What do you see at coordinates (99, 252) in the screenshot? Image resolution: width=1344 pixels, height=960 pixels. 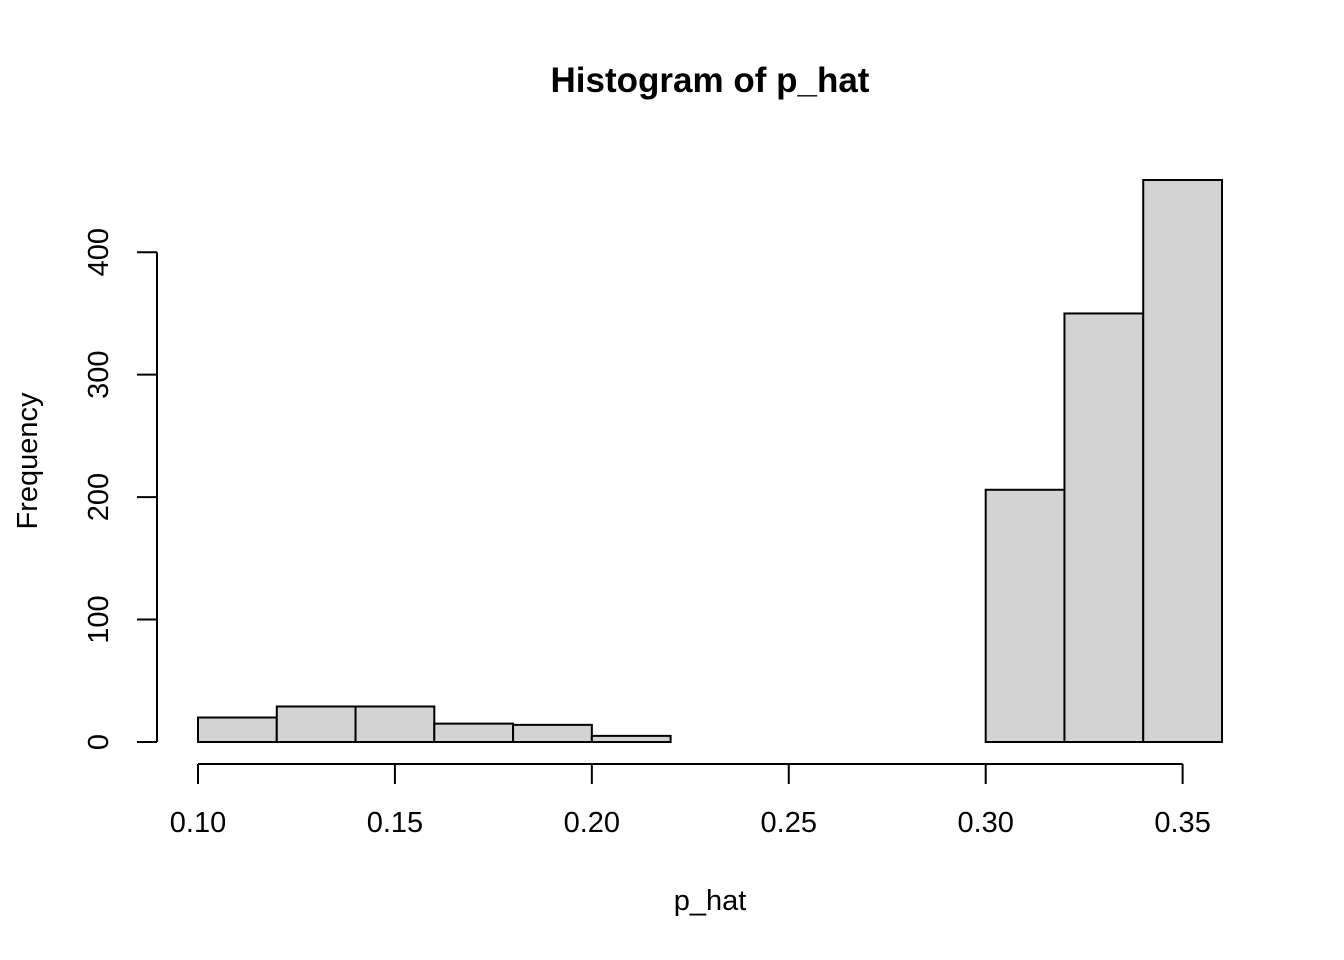 I see `y-tick-label-5: 400` at bounding box center [99, 252].